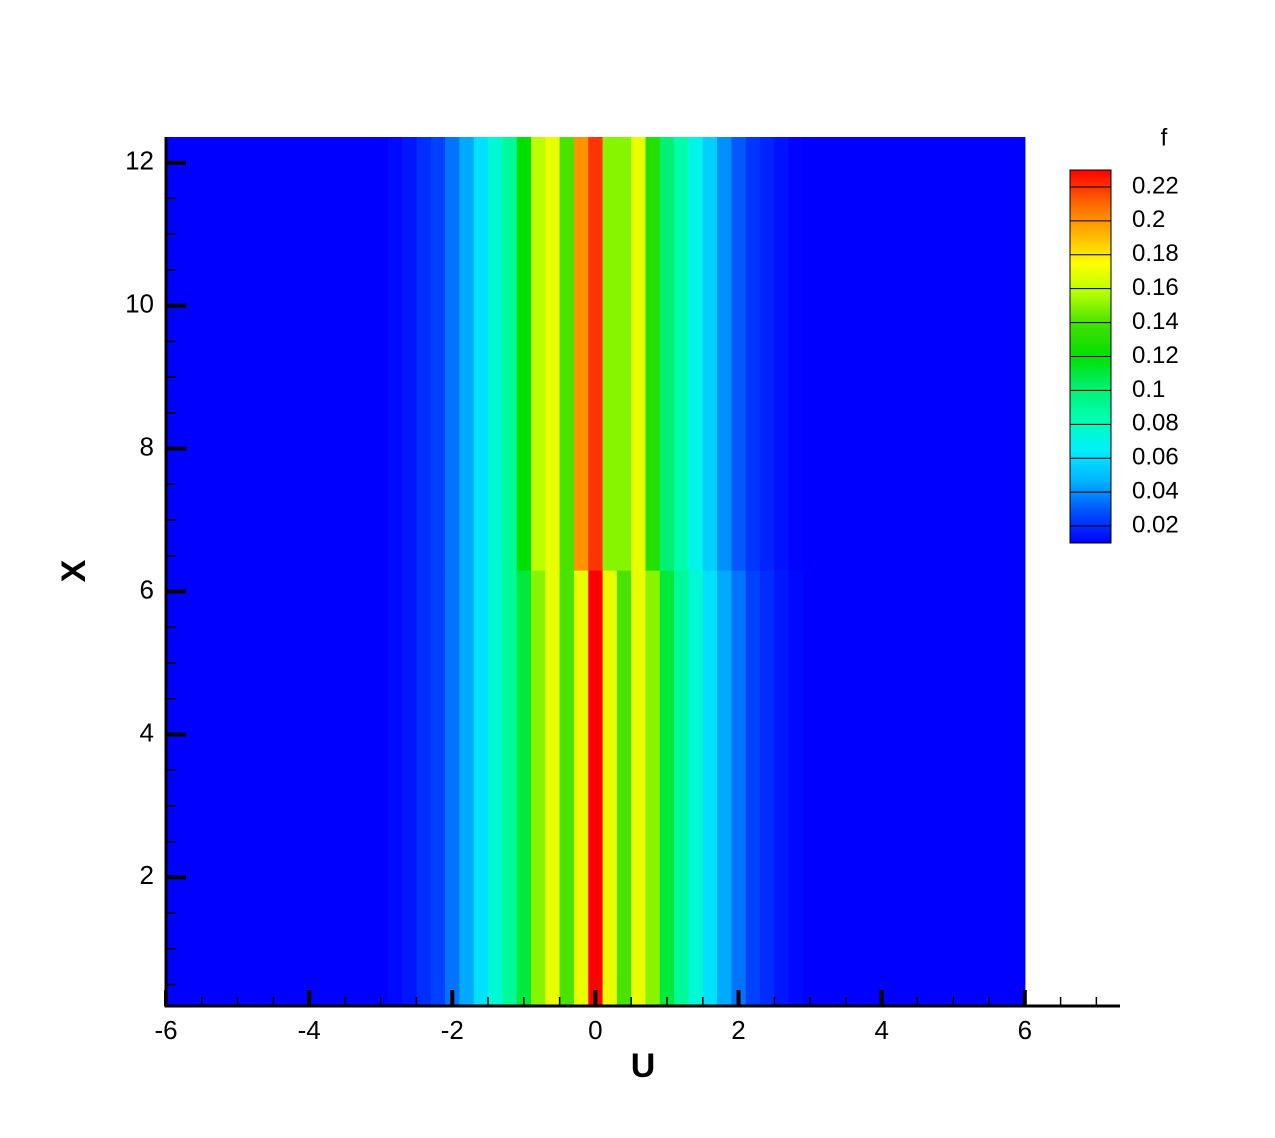  What do you see at coordinates (309, 1030) in the screenshot?
I see `x-tick-label: -4` at bounding box center [309, 1030].